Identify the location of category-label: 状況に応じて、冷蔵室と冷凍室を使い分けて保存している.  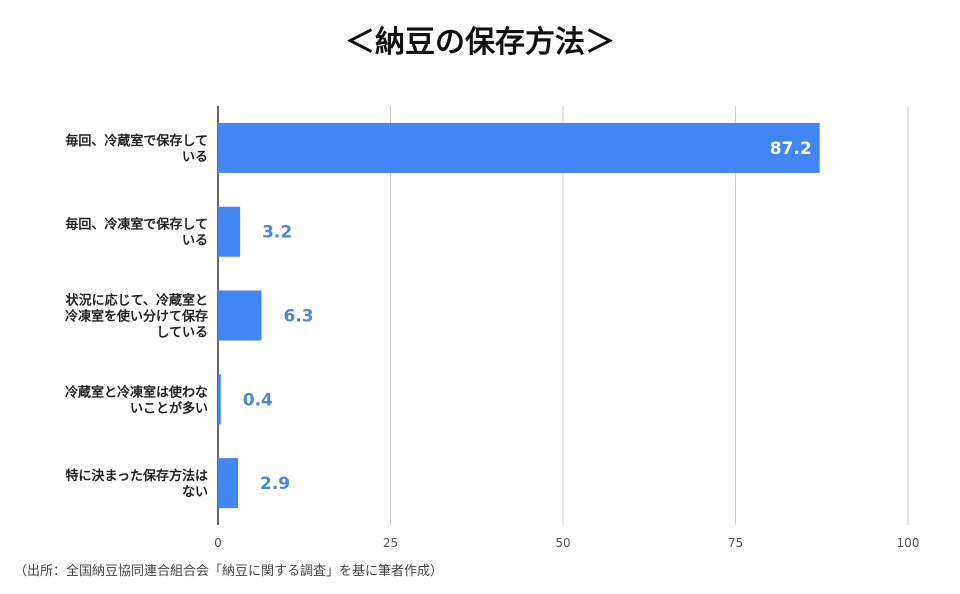
(136, 317).